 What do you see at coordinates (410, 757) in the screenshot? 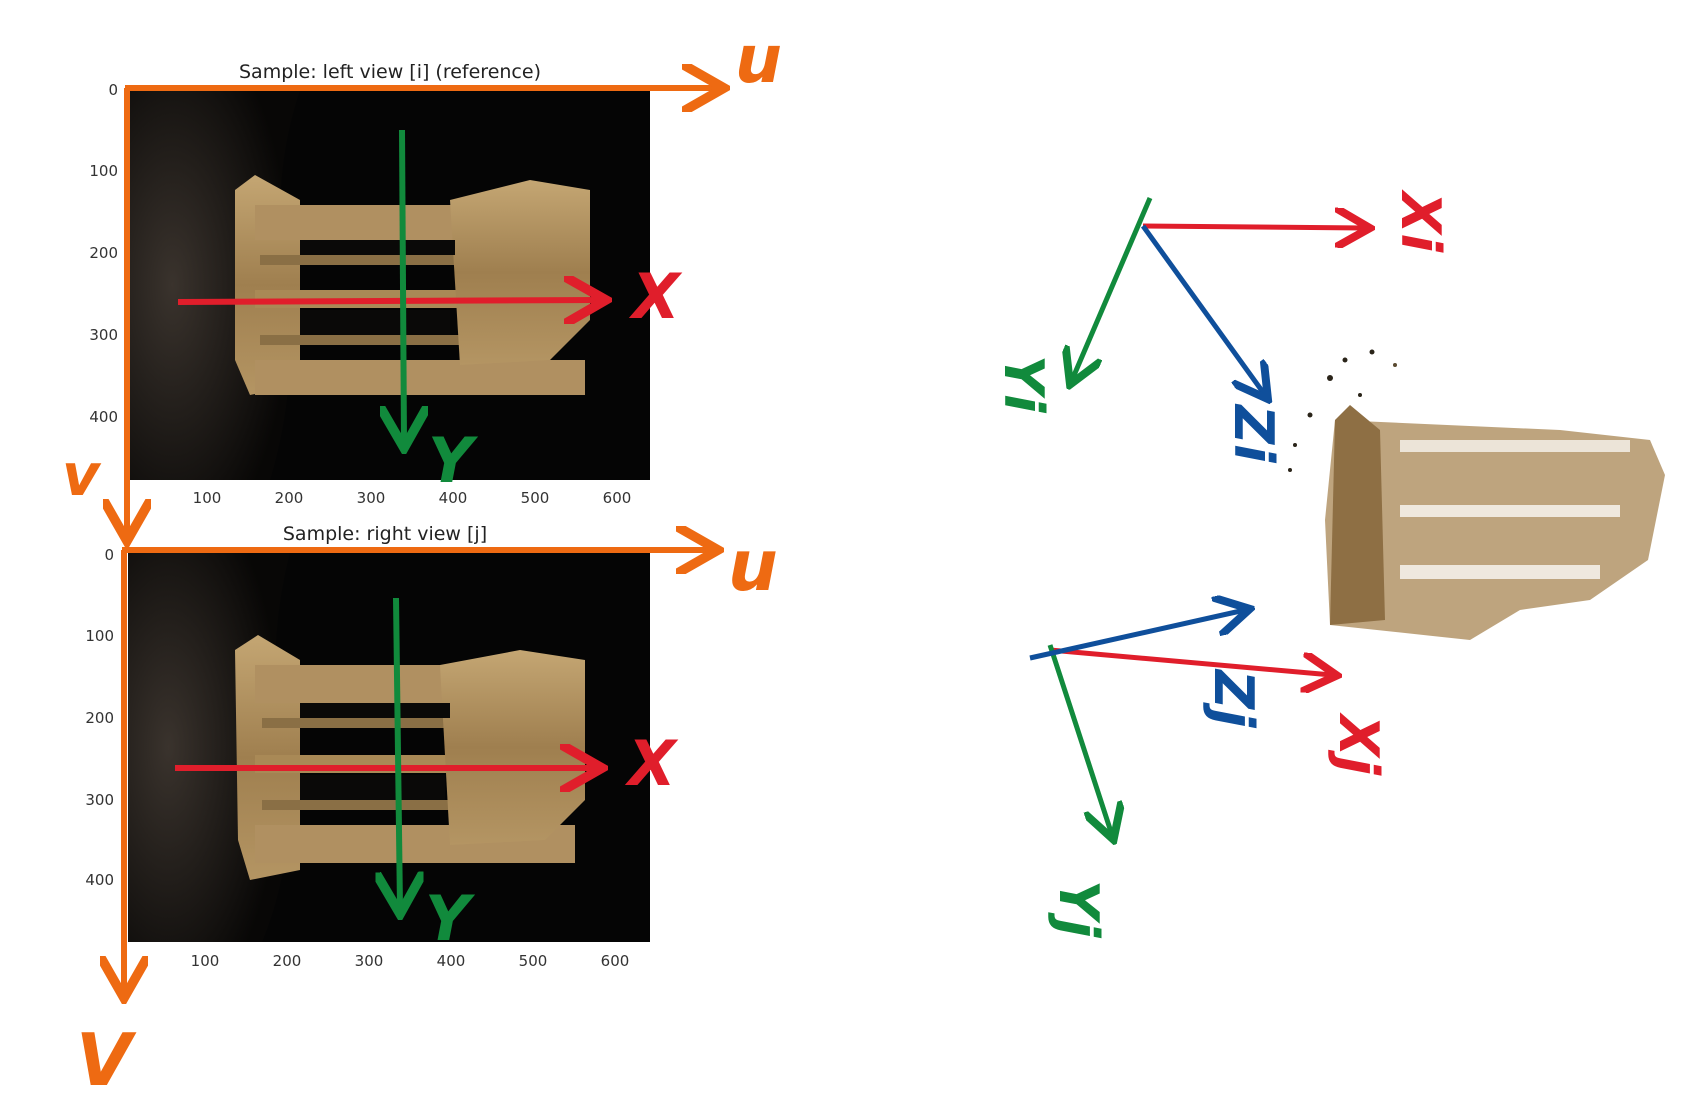
I see `temple-model-bottom` at bounding box center [410, 757].